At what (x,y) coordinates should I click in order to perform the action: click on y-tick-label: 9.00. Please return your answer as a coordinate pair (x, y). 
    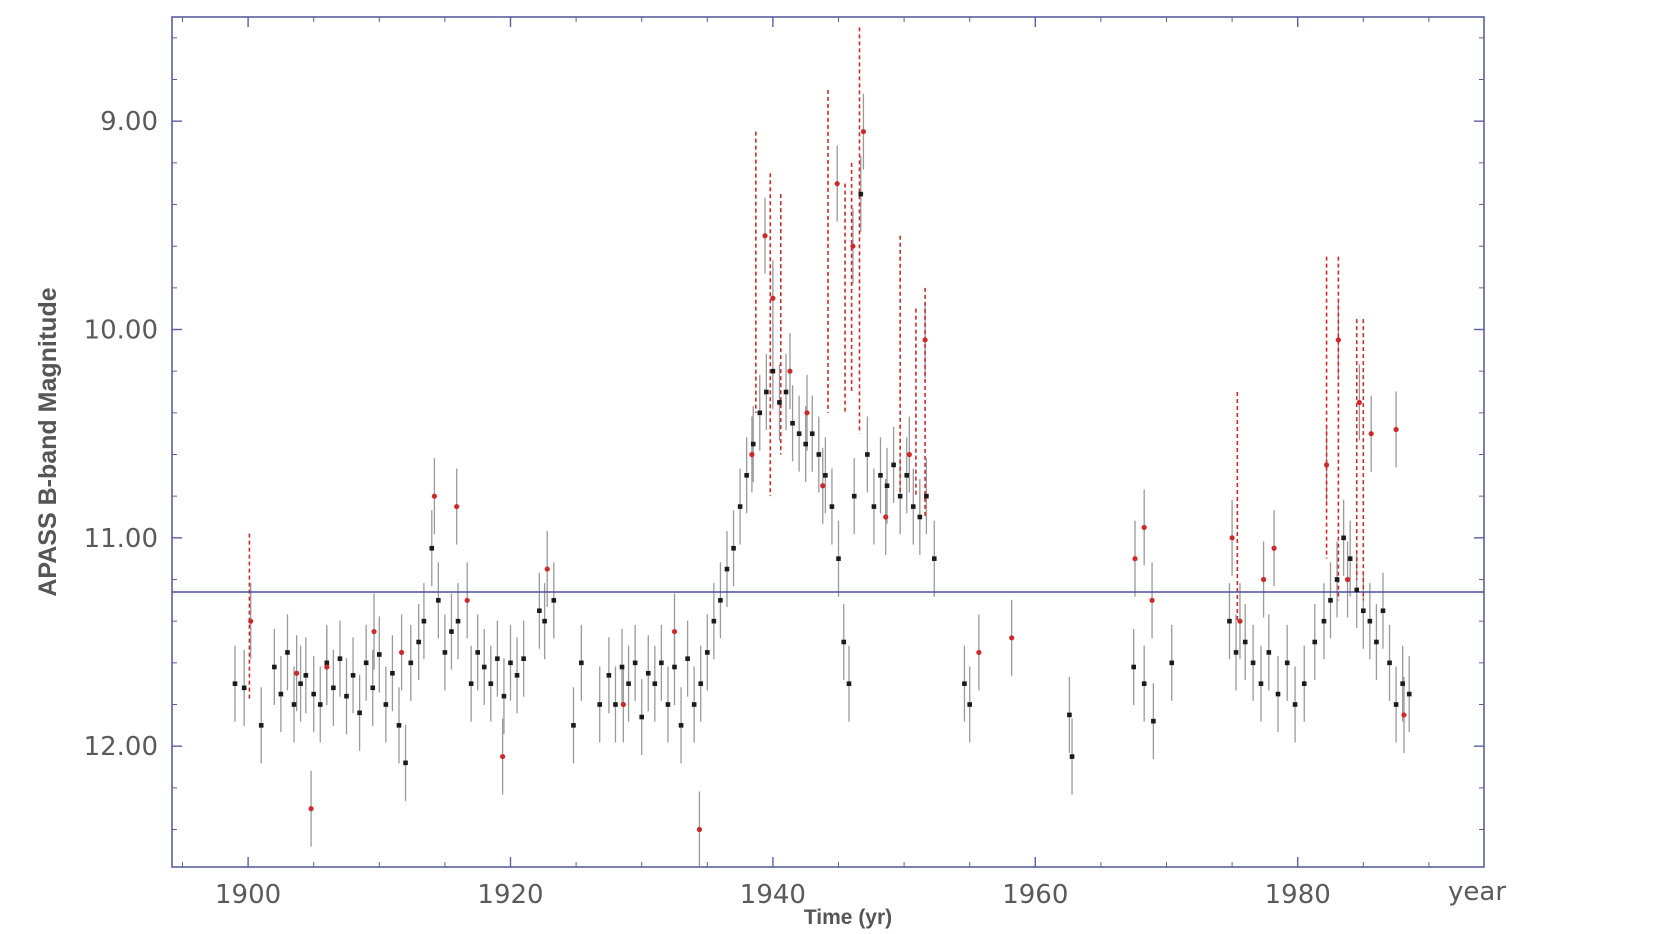
    Looking at the image, I should click on (129, 122).